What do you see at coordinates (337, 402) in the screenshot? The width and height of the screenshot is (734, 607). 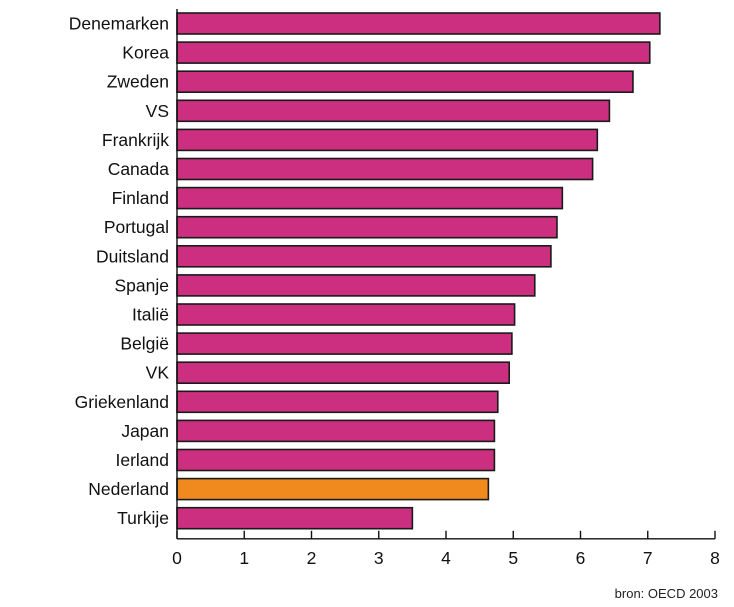 I see `bar-griekenland` at bounding box center [337, 402].